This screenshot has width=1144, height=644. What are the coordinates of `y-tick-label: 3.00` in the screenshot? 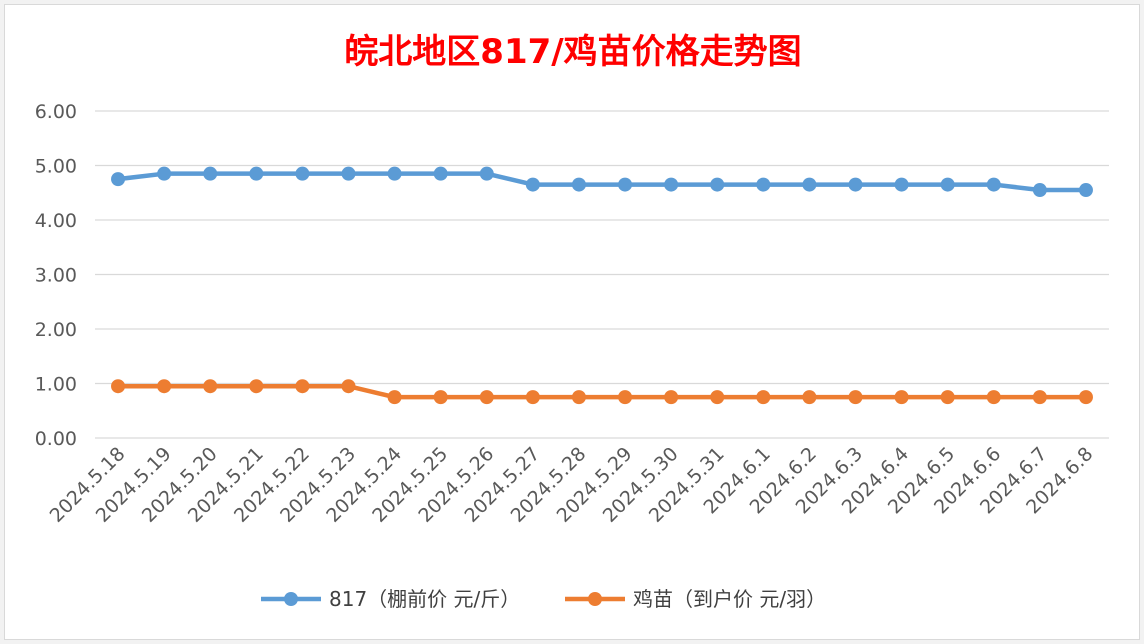 It's located at (56, 276).